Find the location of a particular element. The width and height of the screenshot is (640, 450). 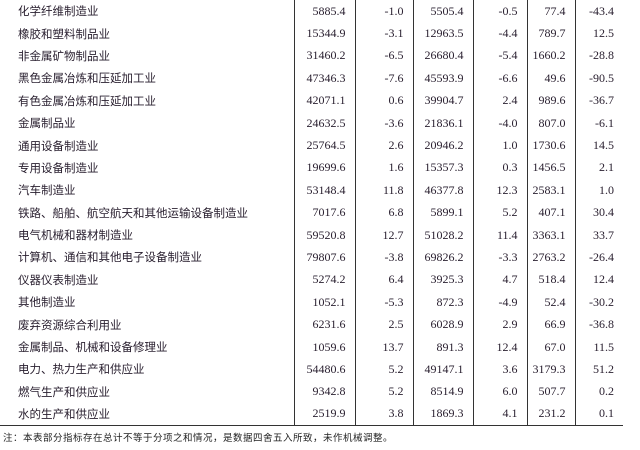

industry-name: 黑色金属冶炼和压延加工业 is located at coordinates (87, 78).